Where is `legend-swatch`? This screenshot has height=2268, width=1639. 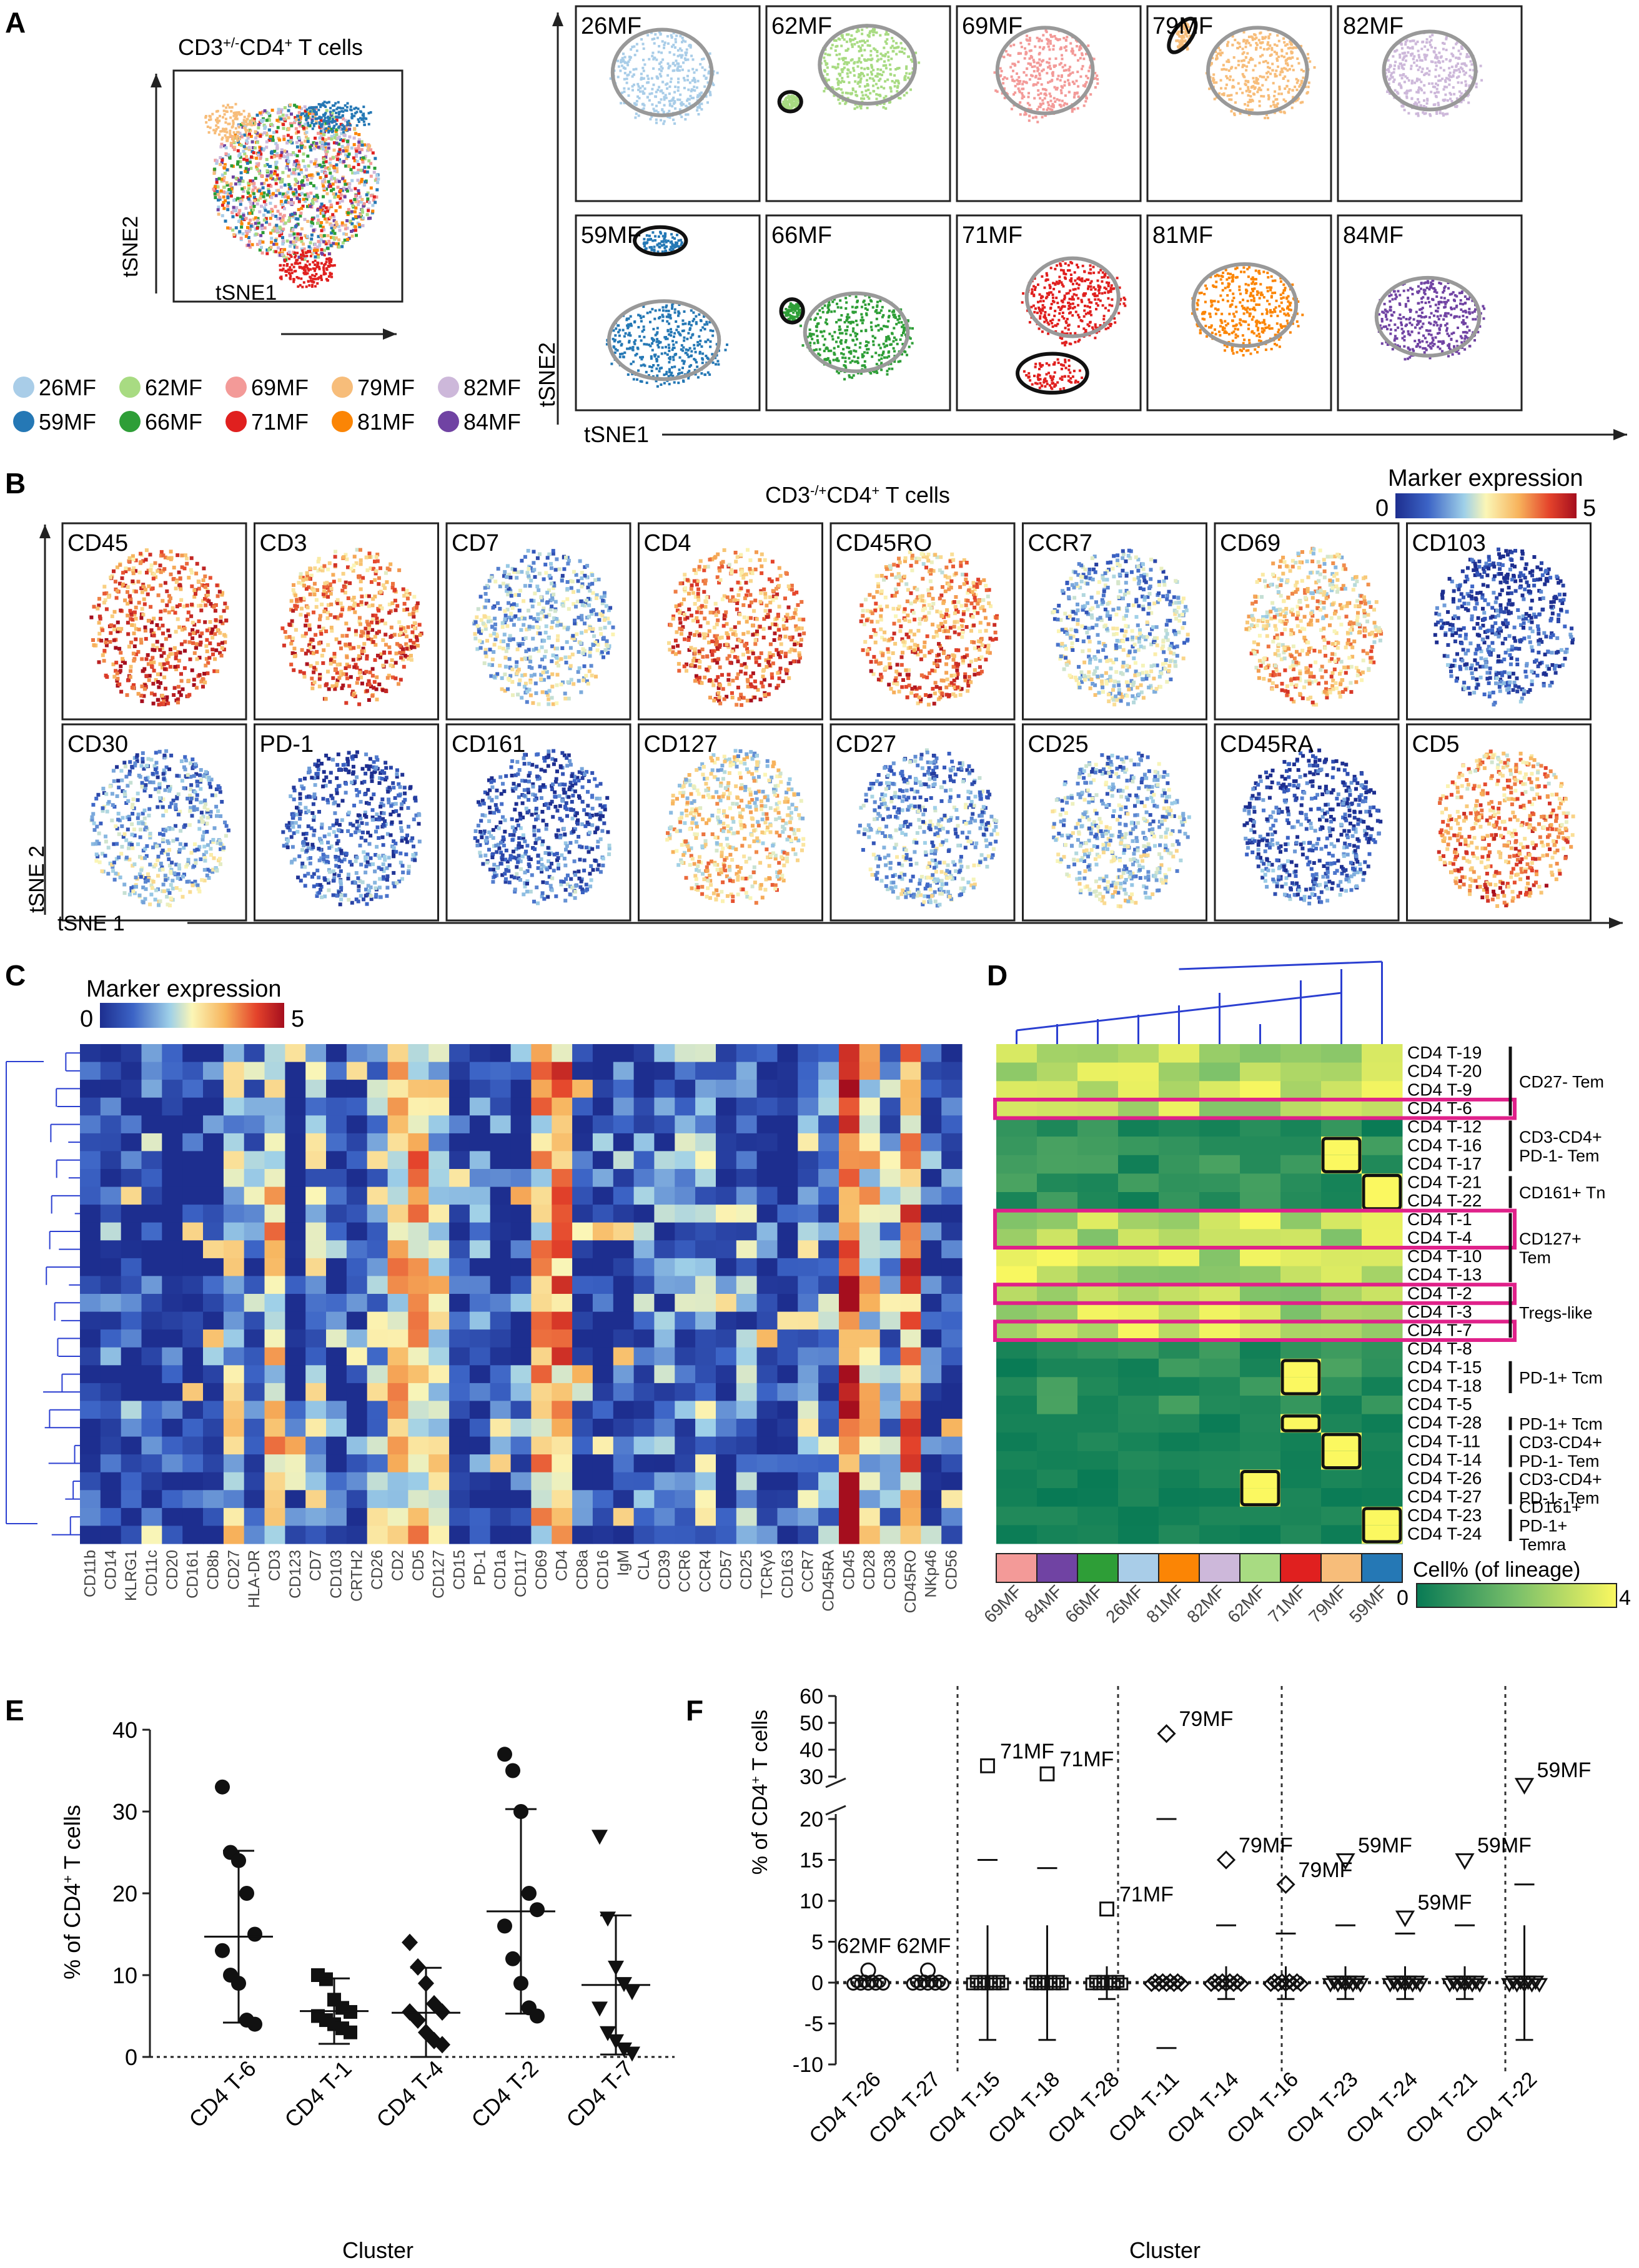
legend-swatch is located at coordinates (130, 421).